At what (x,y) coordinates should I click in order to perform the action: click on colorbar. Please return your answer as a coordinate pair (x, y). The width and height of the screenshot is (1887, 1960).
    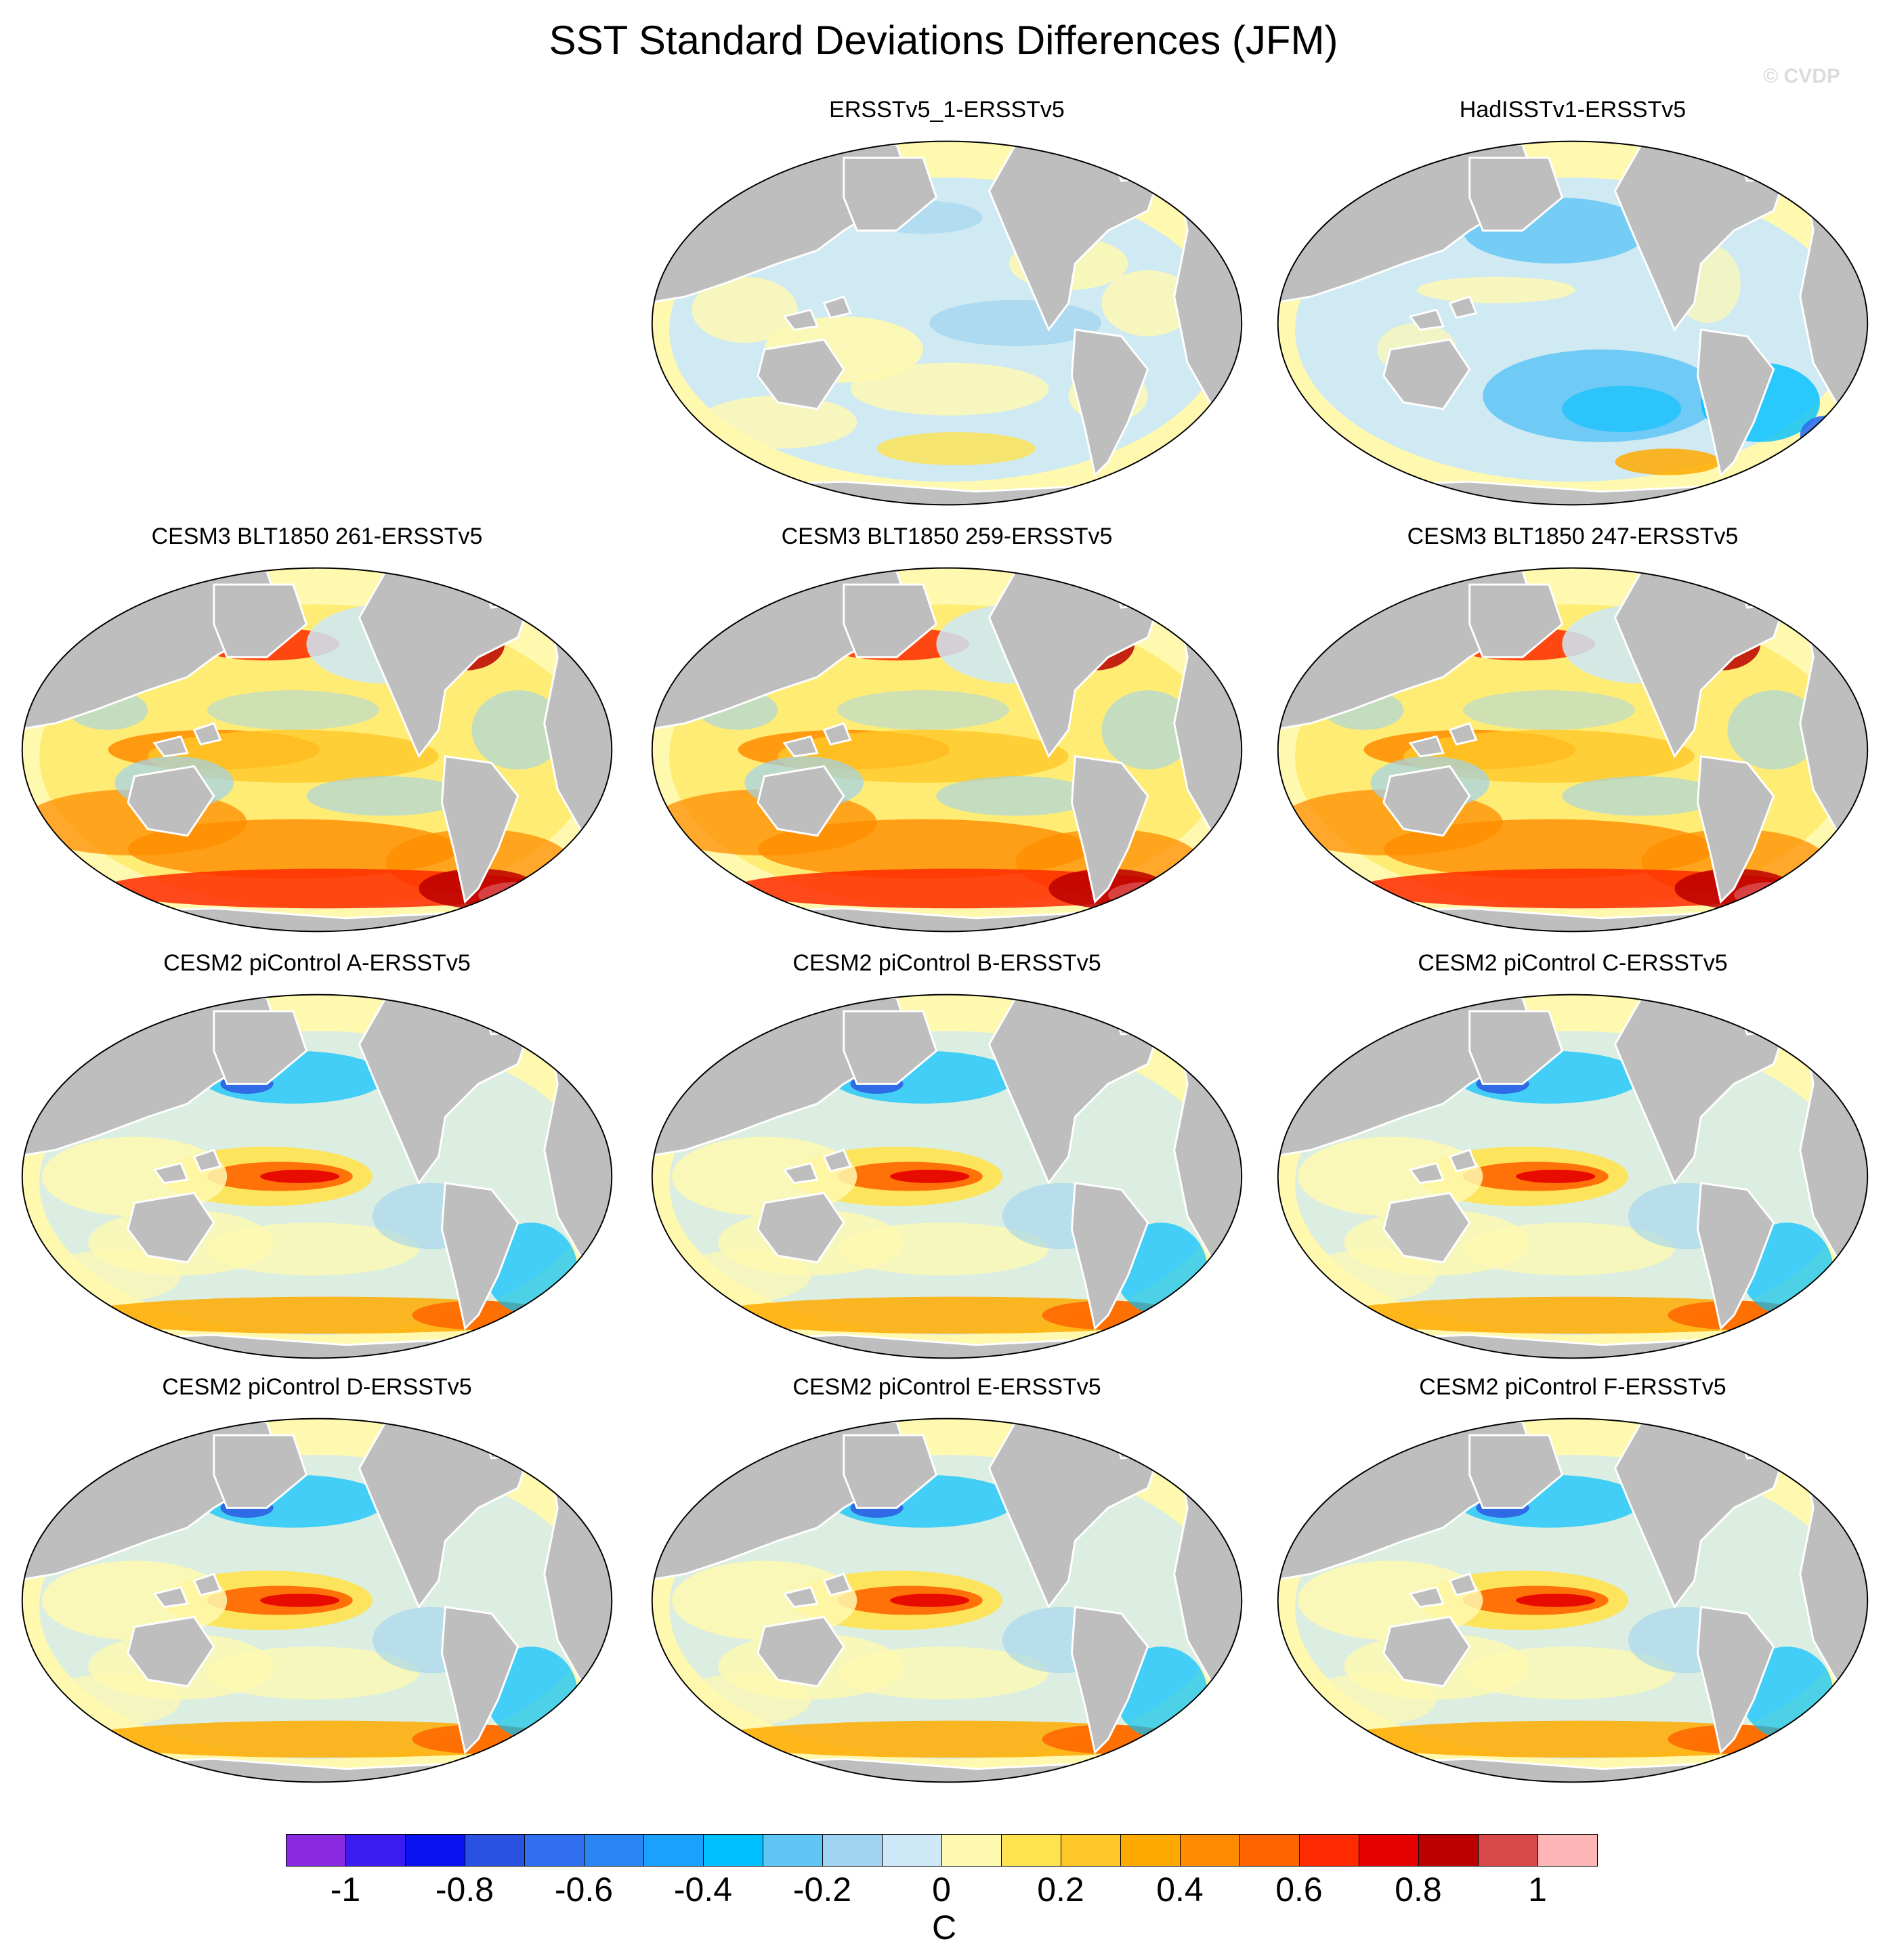
    Looking at the image, I should click on (942, 1850).